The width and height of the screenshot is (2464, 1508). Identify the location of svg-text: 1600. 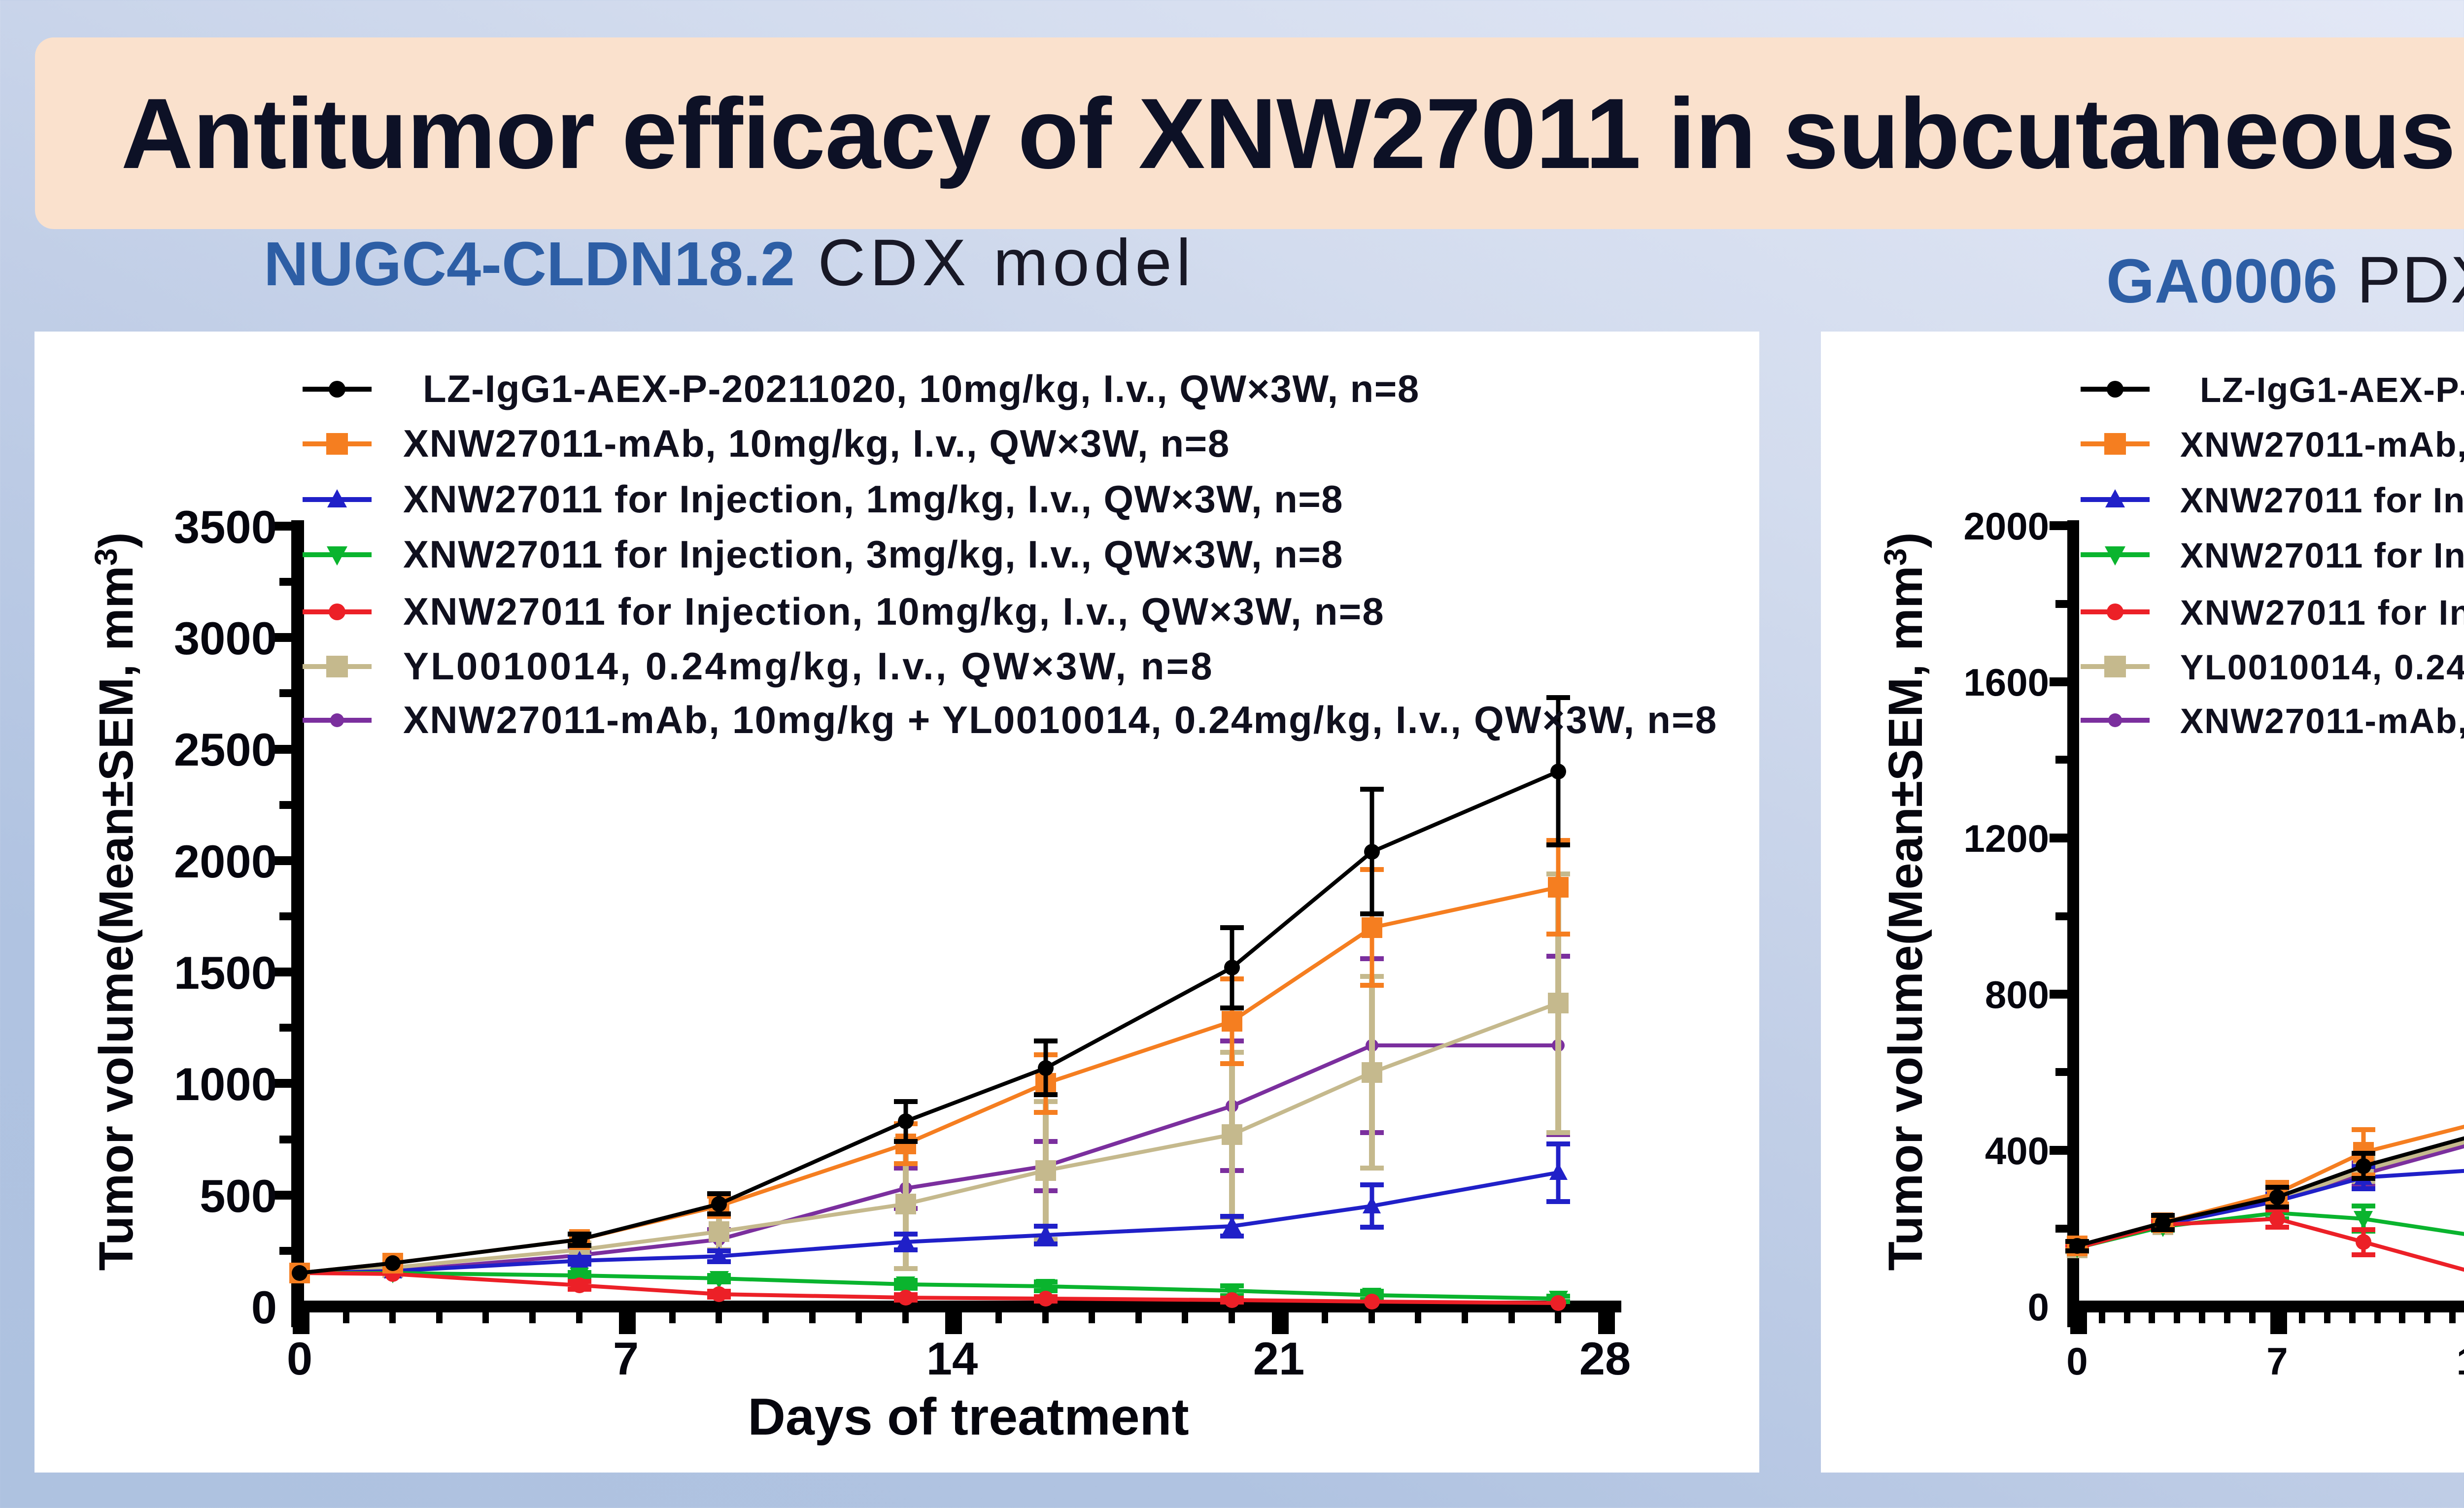
(2006, 682).